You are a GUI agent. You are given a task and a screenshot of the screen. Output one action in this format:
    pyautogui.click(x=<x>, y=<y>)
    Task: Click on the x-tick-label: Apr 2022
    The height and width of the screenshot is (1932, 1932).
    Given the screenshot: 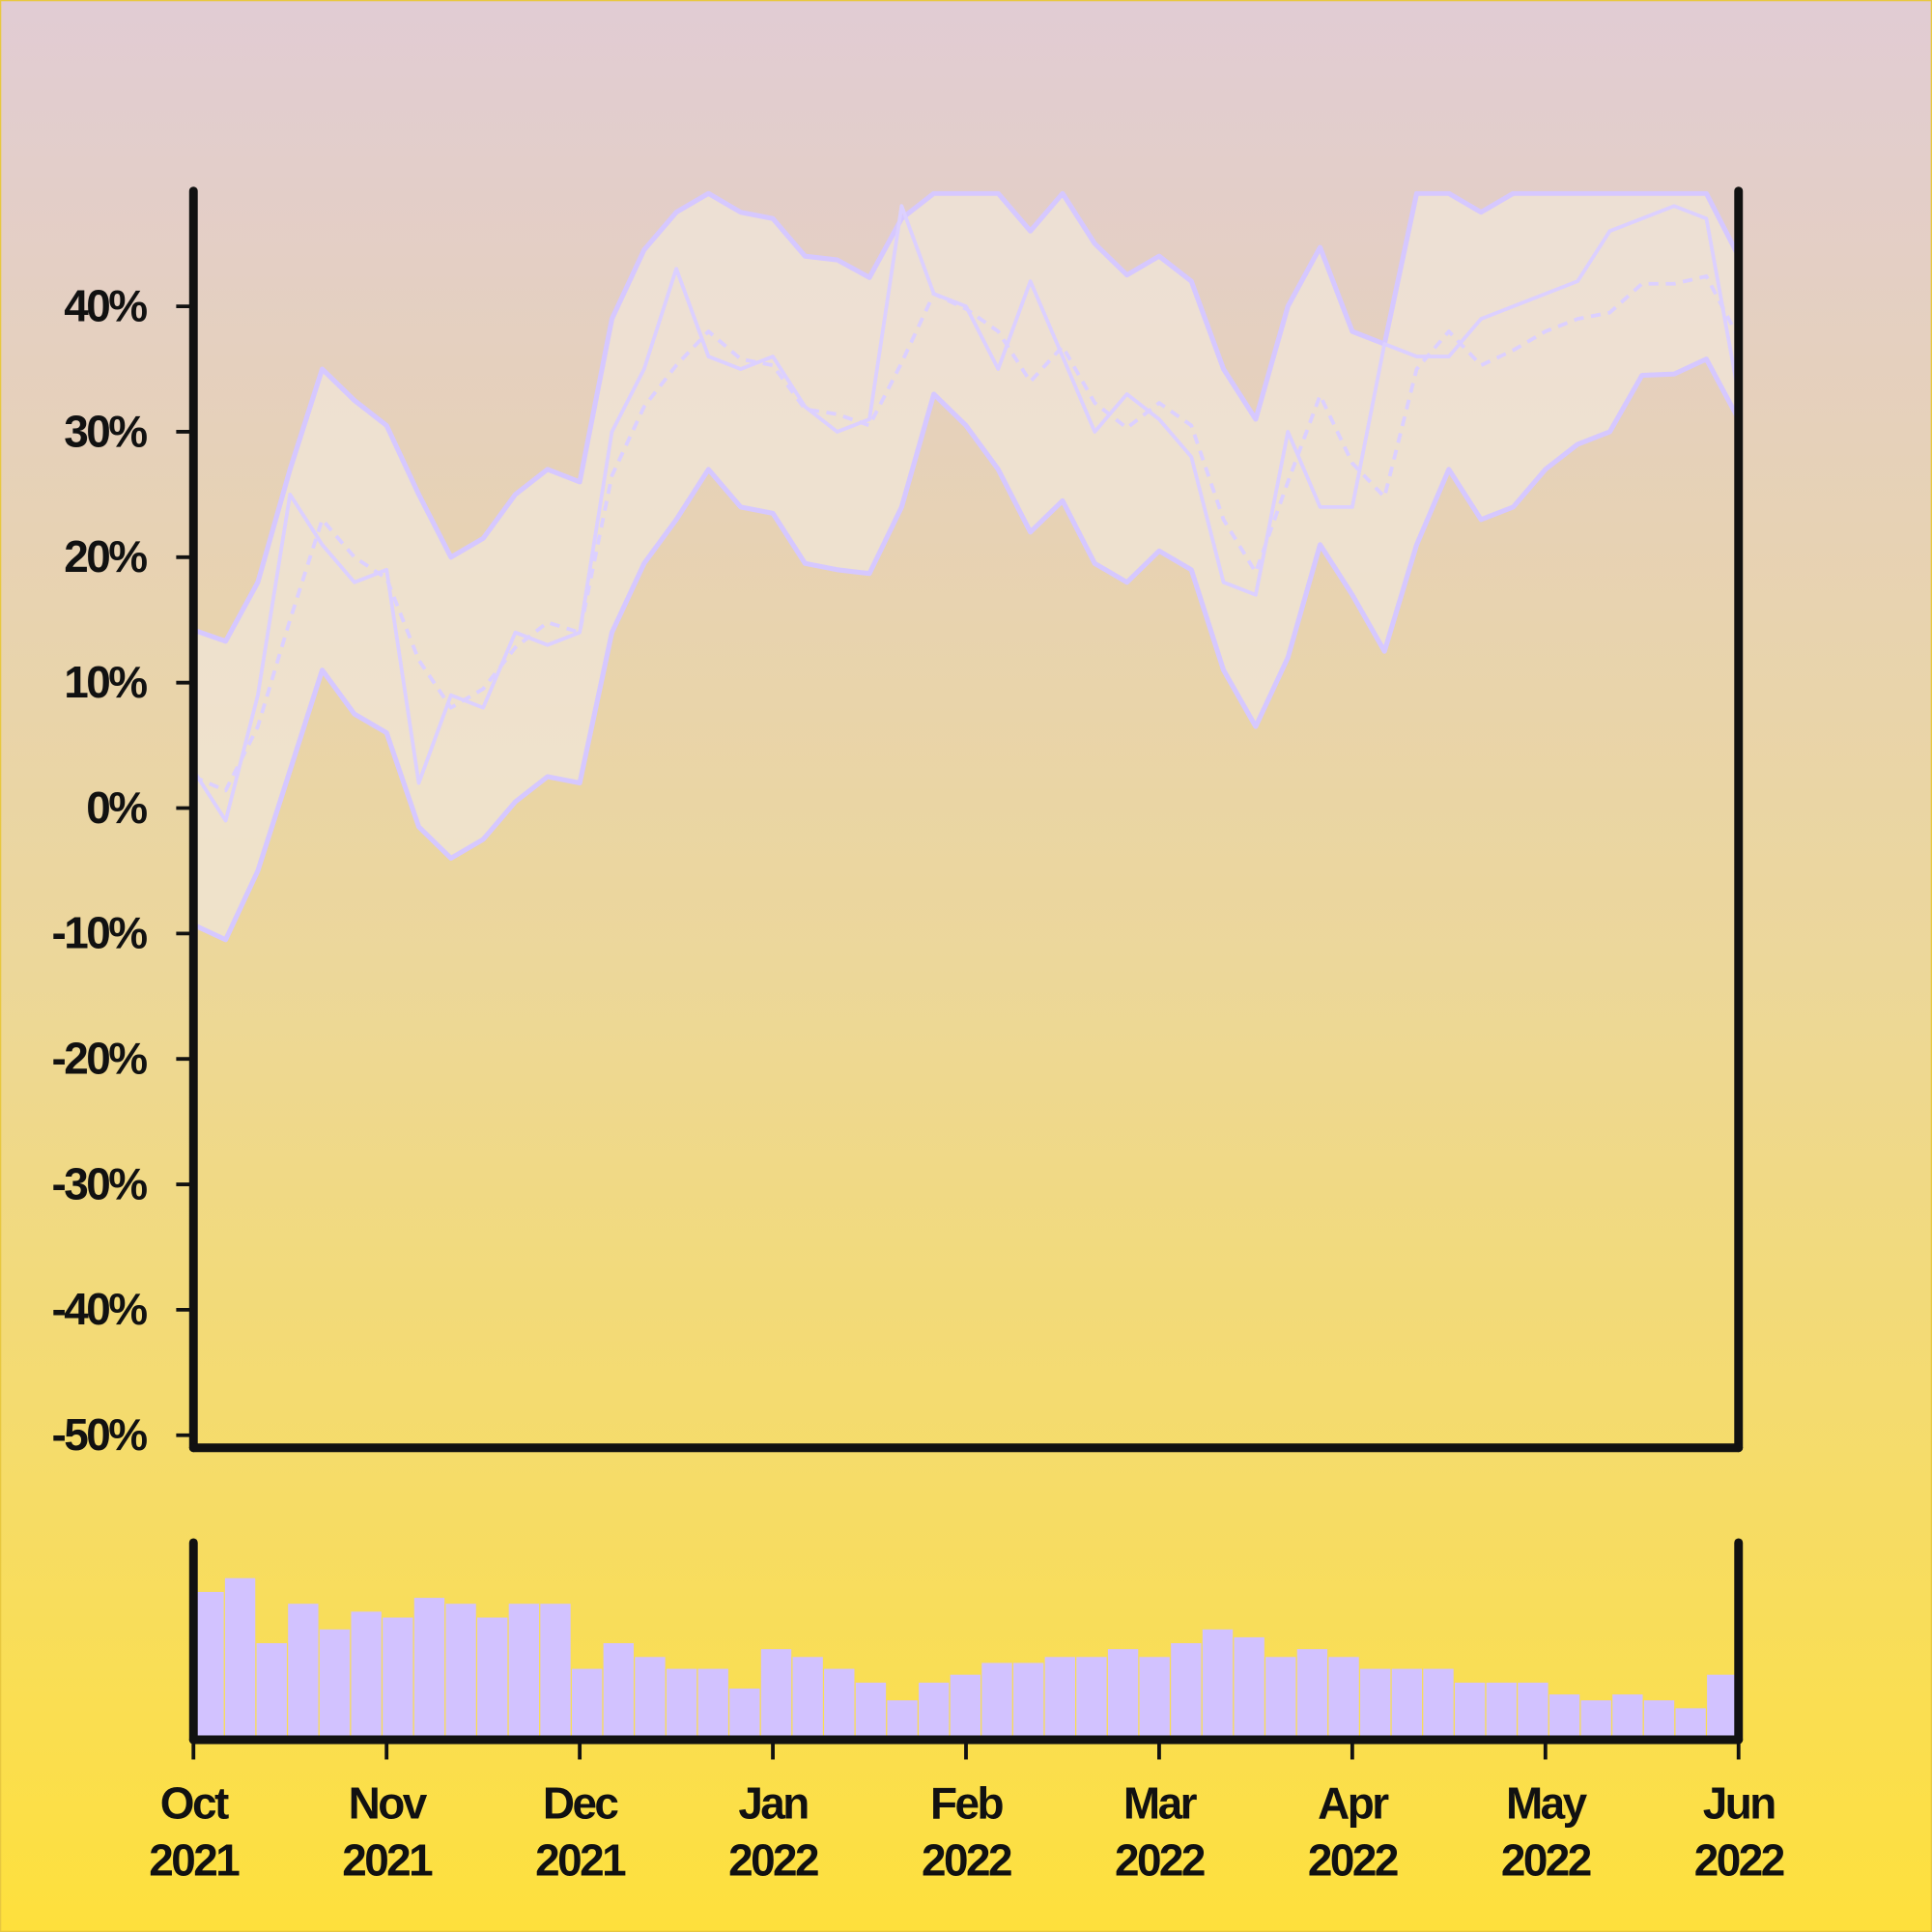 What is the action you would take?
    pyautogui.click(x=1353, y=1832)
    